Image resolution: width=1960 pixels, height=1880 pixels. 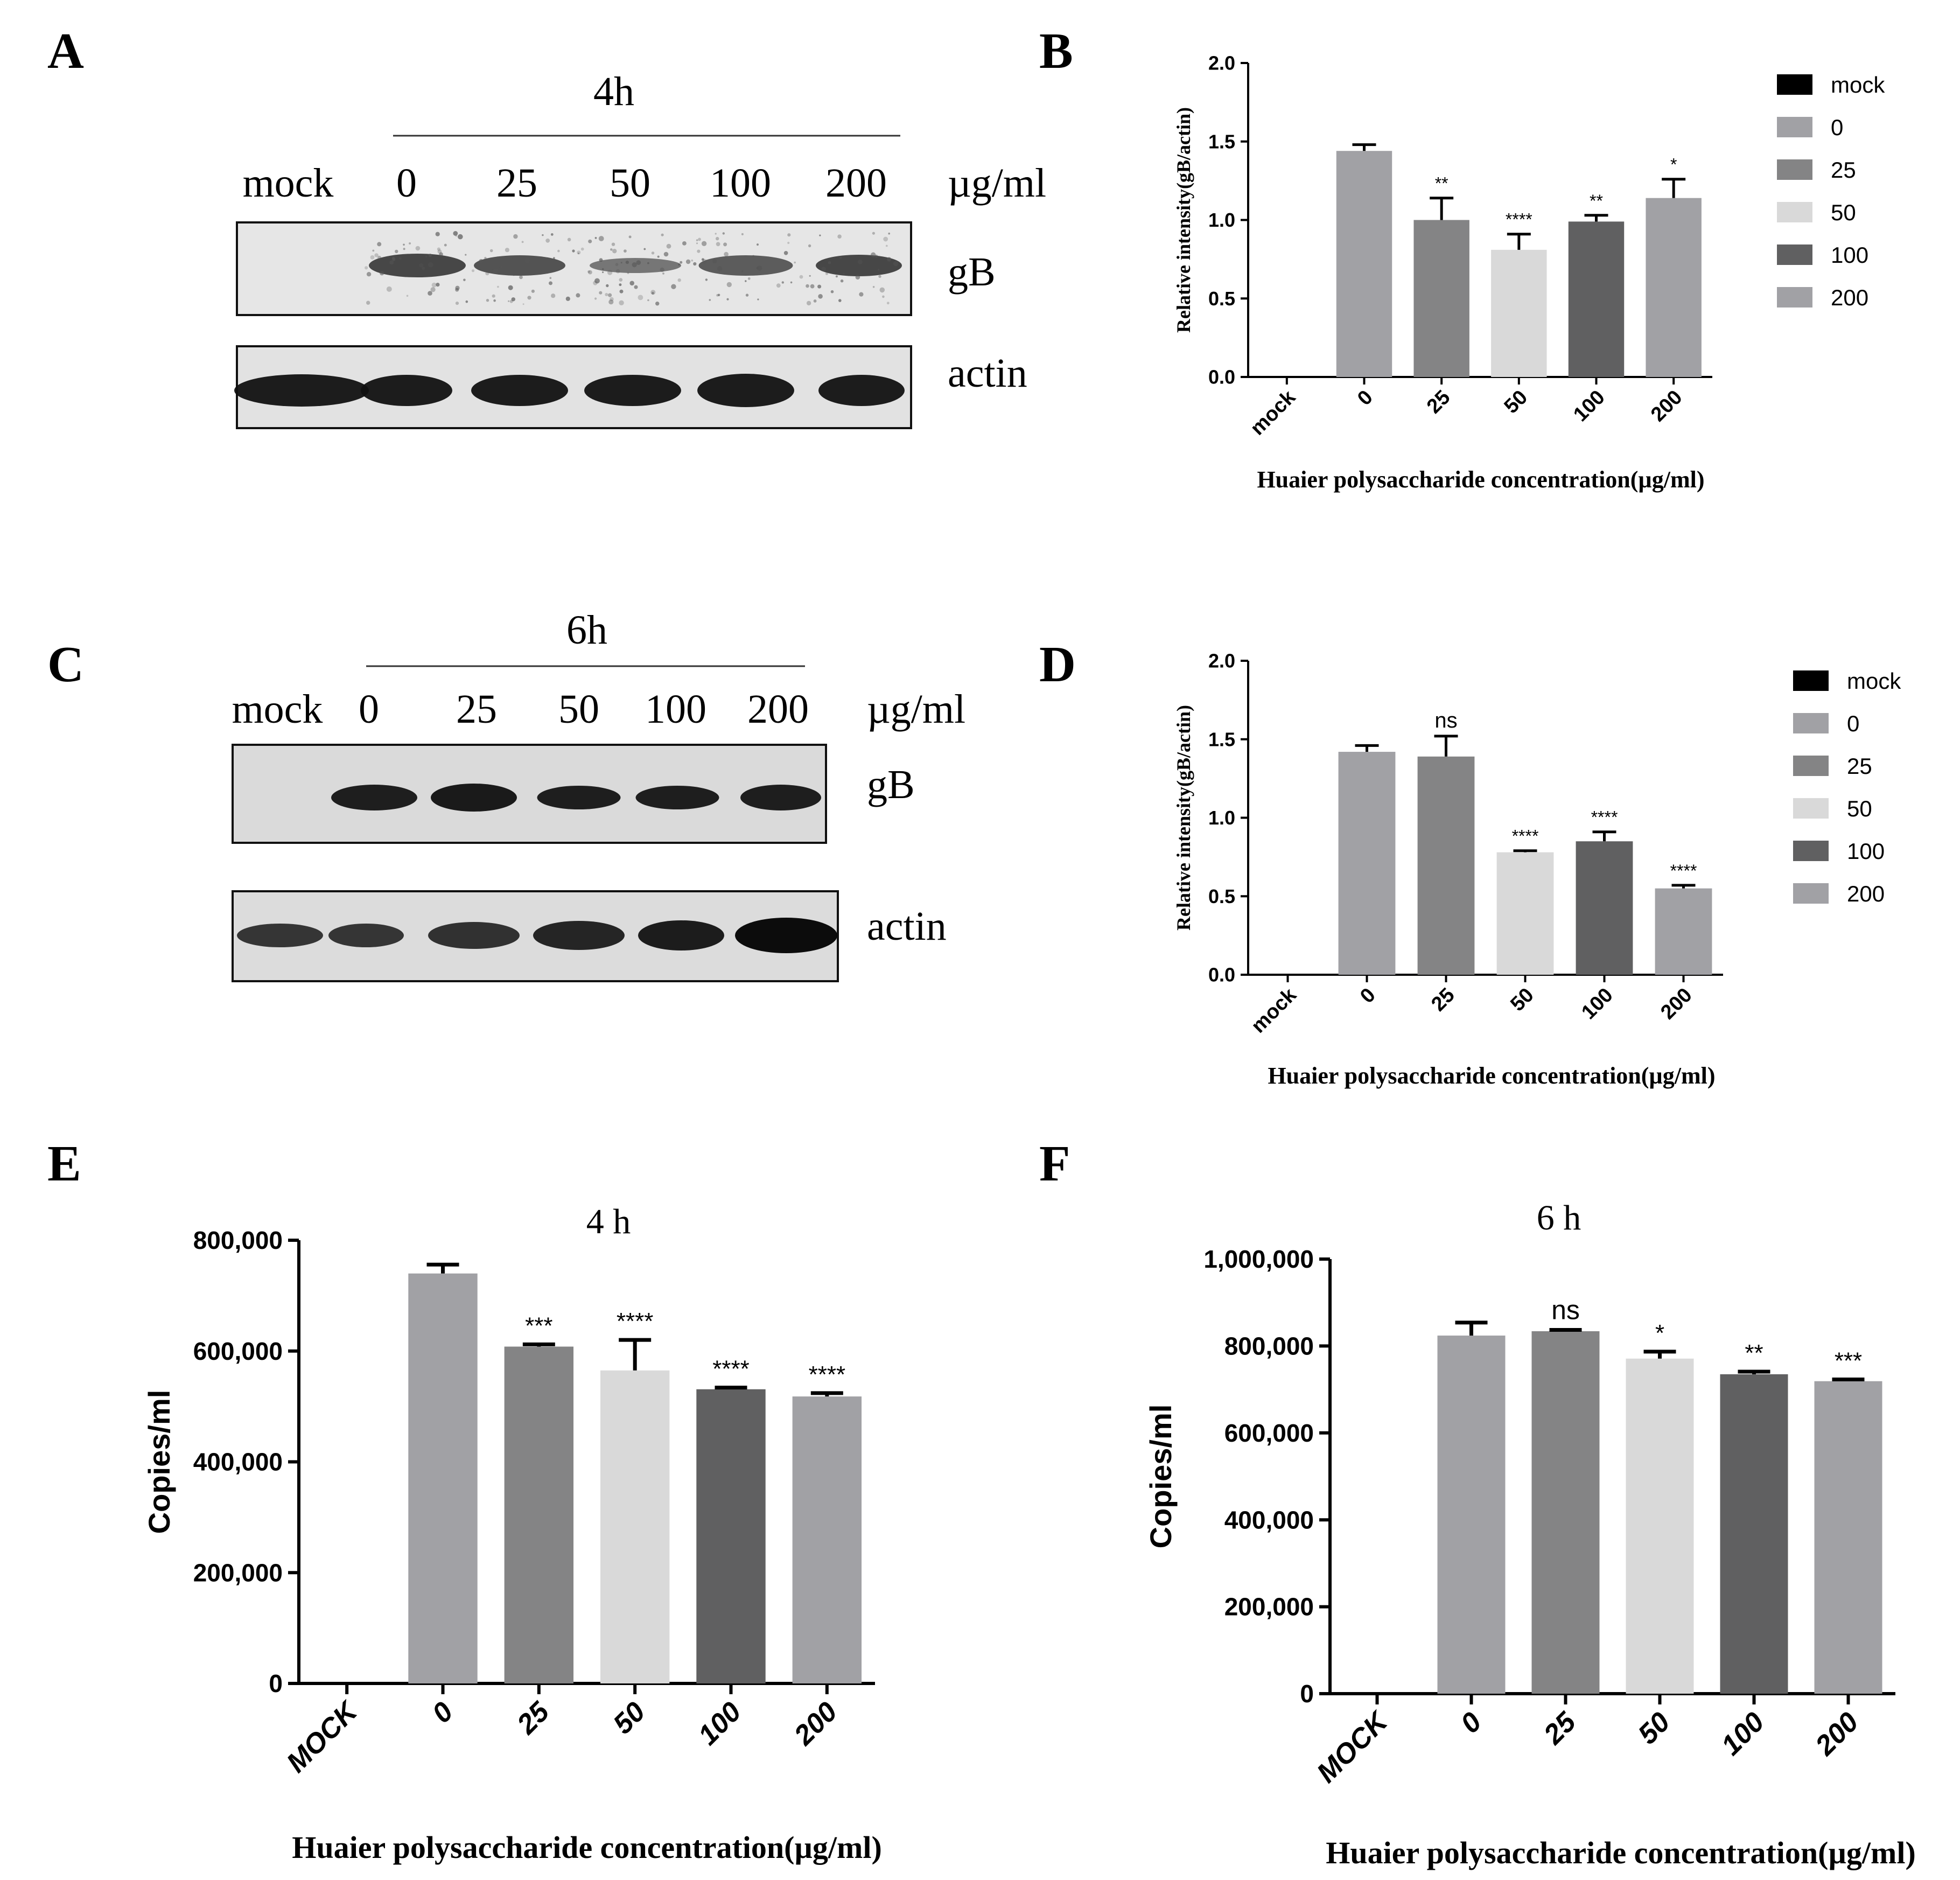 I want to click on x-tick-label-50: 50, so click(x=1516, y=402).